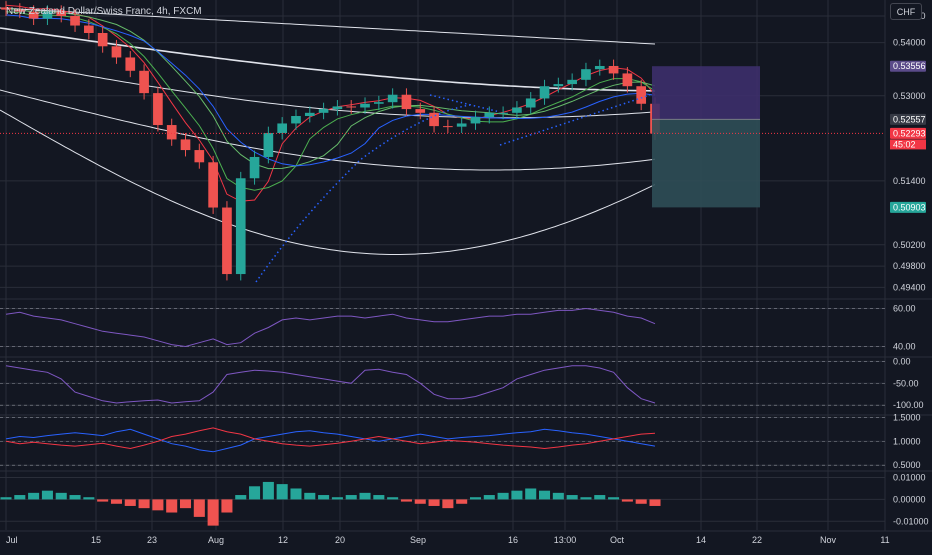 The height and width of the screenshot is (555, 932). Describe the element at coordinates (909, 43) in the screenshot. I see `y-tick-label: 0.54000` at that location.